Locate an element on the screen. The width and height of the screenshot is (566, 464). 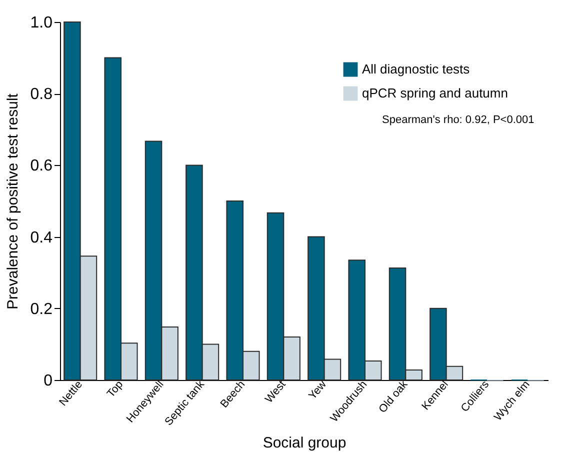
x-axis-title: Social group is located at coordinates (304, 443).